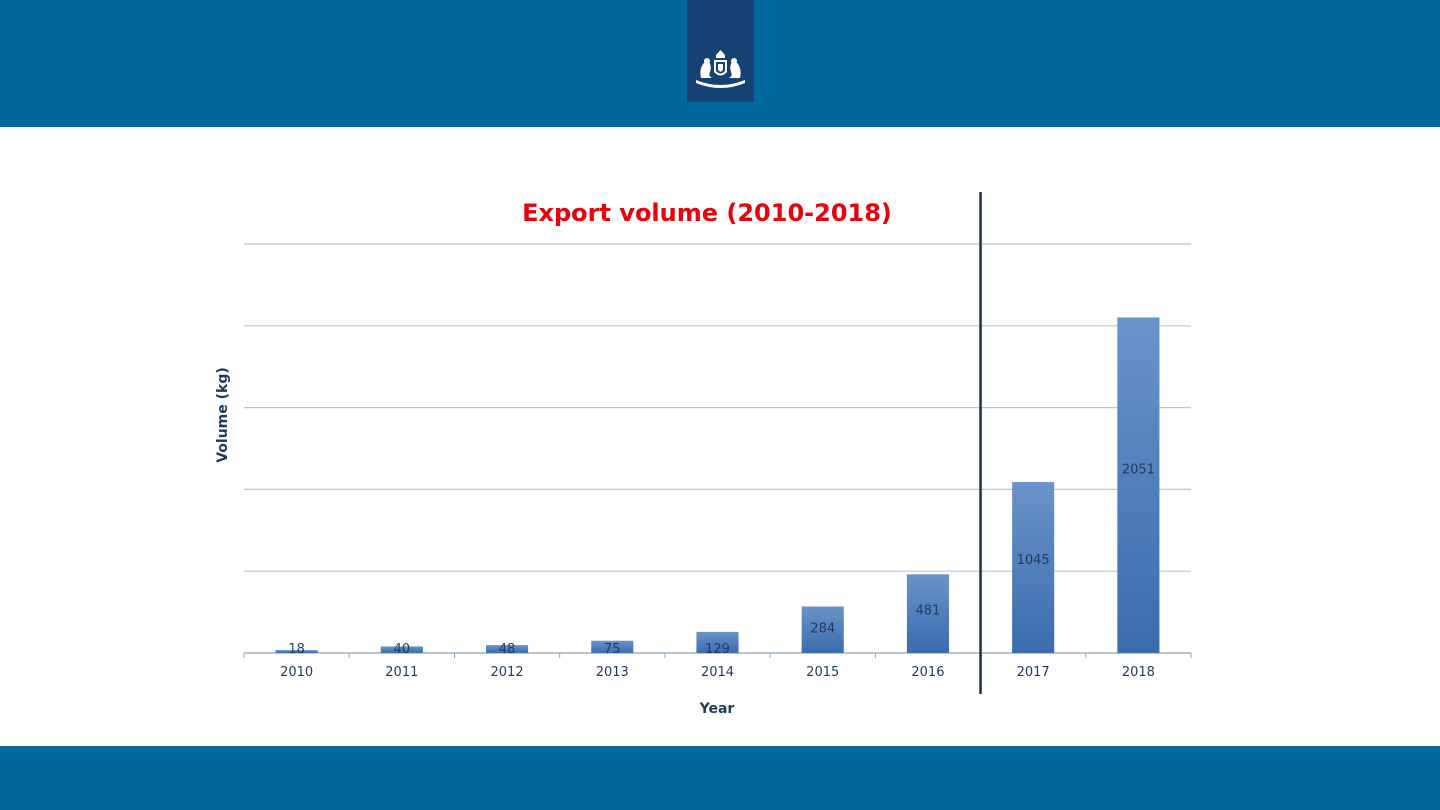 The height and width of the screenshot is (810, 1440). What do you see at coordinates (720, 778) in the screenshot?
I see `footer-band` at bounding box center [720, 778].